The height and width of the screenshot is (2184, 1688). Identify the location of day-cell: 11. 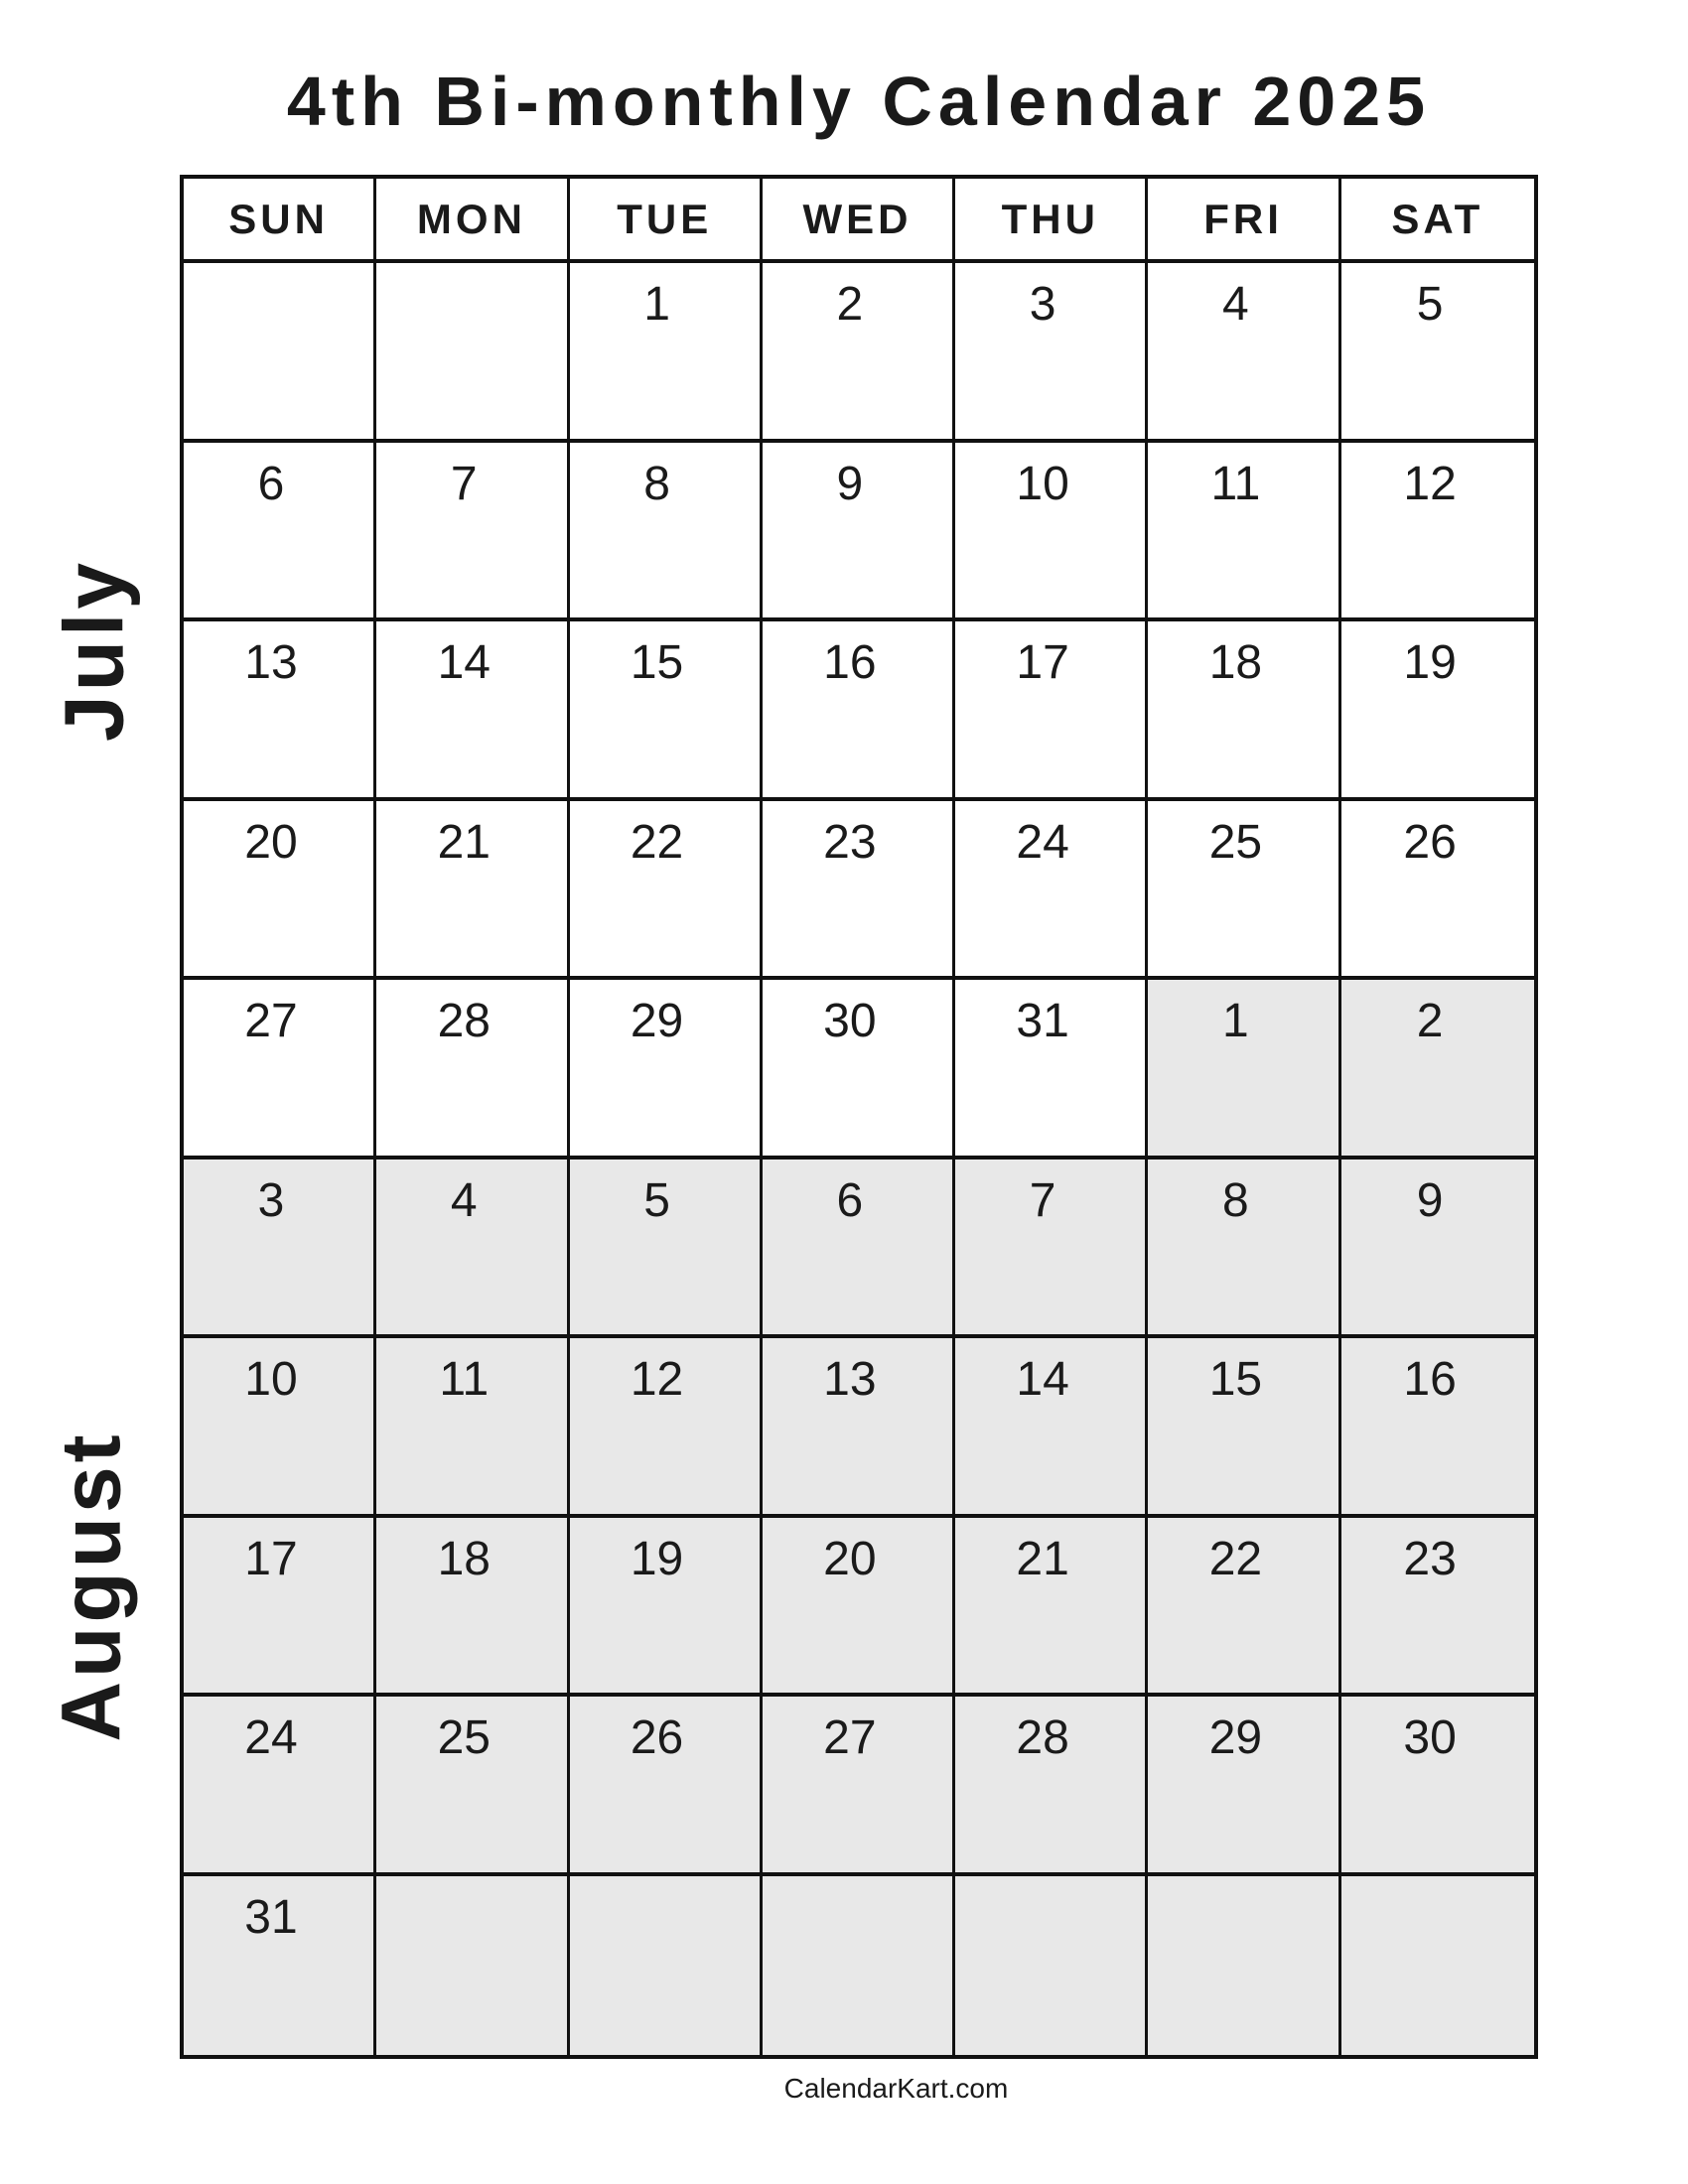
(473, 1428).